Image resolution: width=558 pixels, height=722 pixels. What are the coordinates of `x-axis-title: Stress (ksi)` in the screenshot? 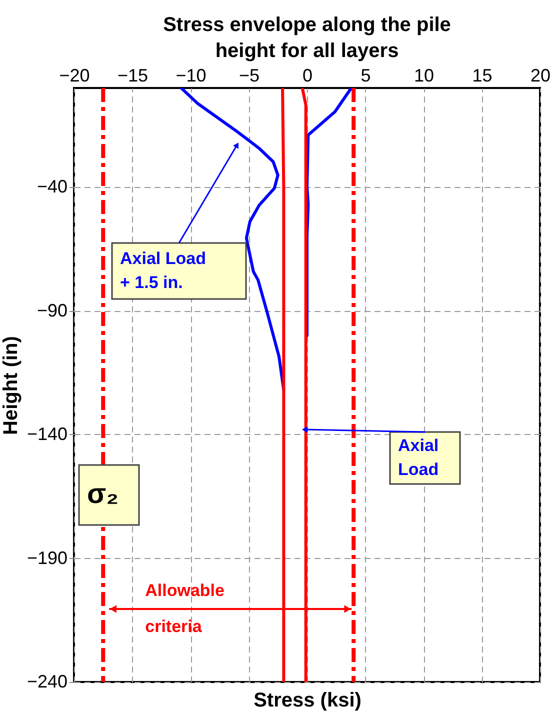 It's located at (308, 701).